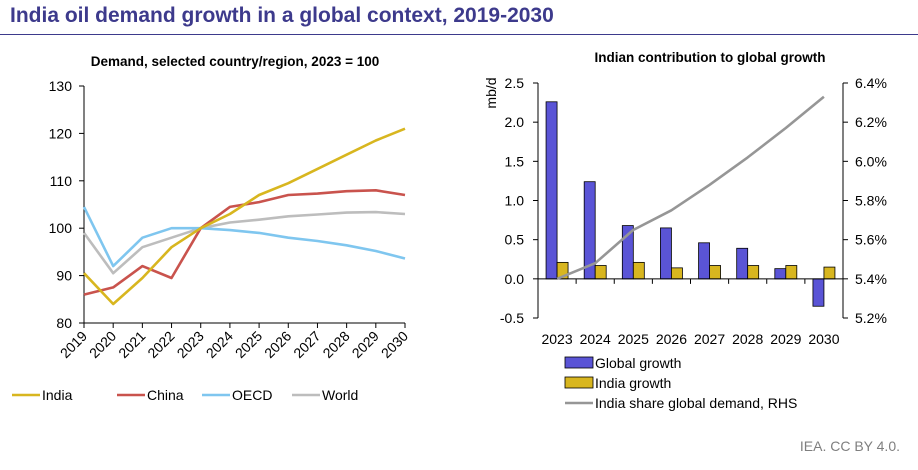  I want to click on legend-label-china: China, so click(165, 395).